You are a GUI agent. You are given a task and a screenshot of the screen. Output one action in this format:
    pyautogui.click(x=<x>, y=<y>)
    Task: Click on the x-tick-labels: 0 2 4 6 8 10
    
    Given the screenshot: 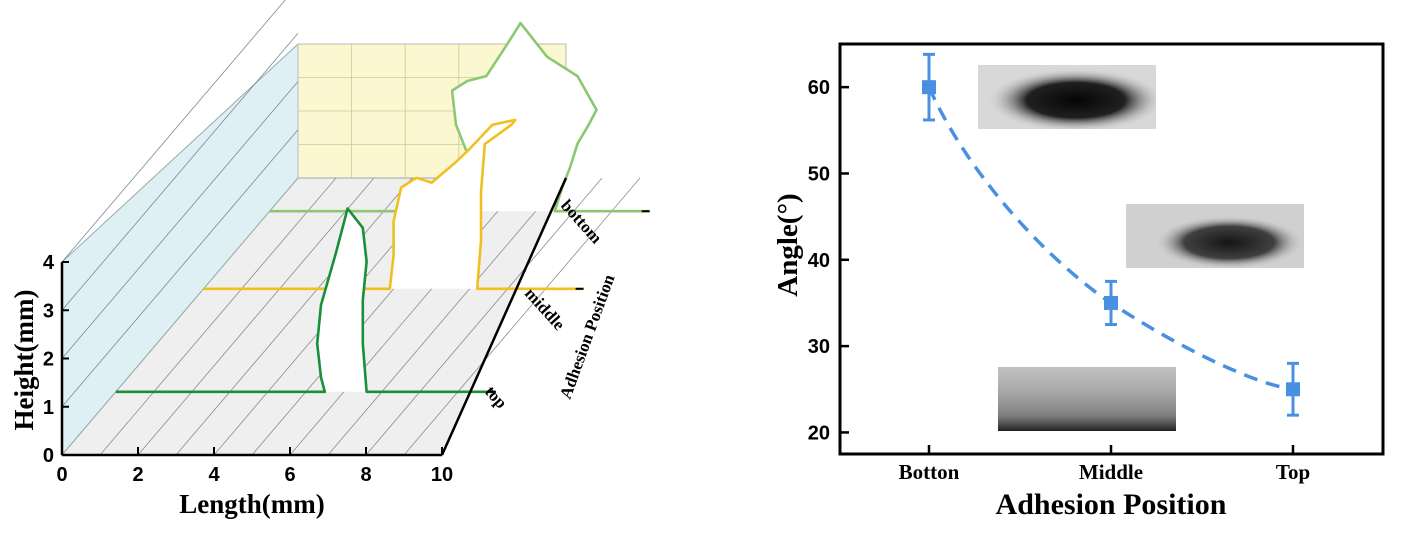 What is the action you would take?
    pyautogui.click(x=254, y=475)
    